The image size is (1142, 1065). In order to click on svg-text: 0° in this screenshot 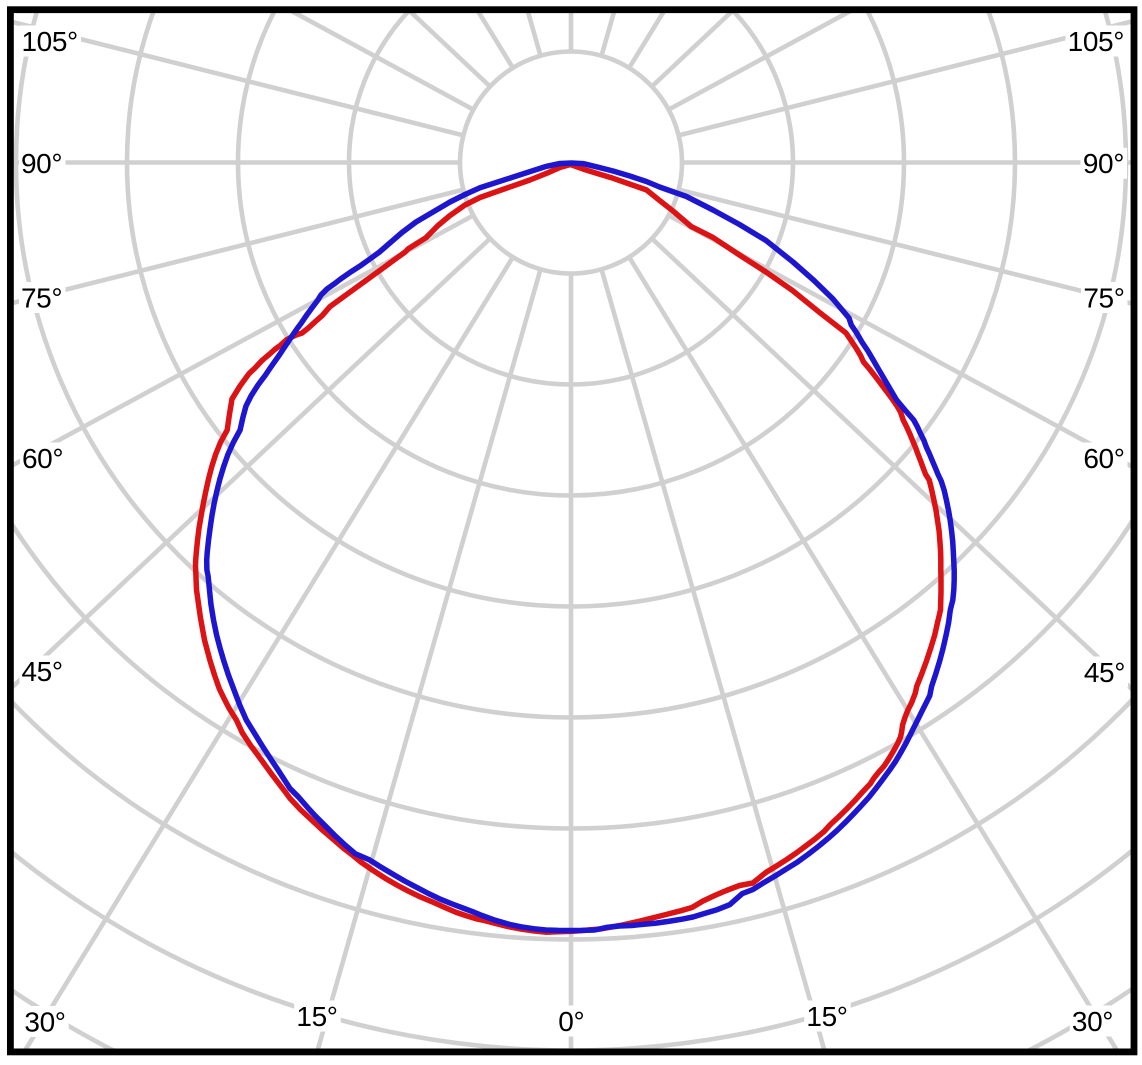, I will do `click(571, 1021)`.